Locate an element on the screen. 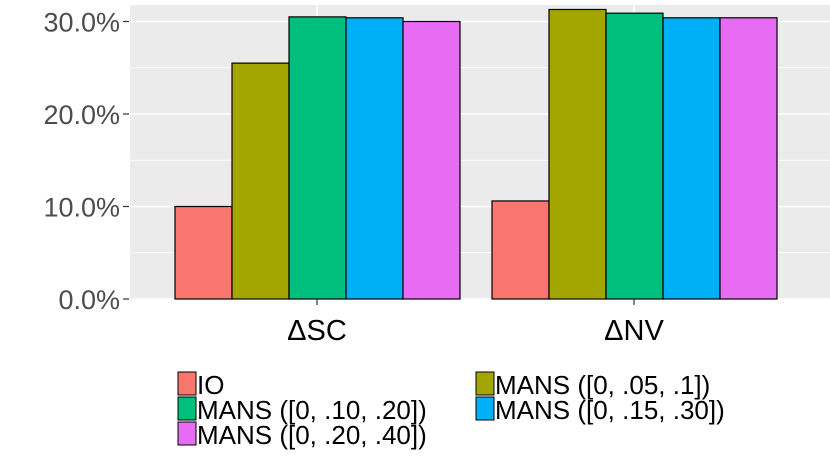 This screenshot has height=457, width=830. legend-label: IO is located at coordinates (210, 385).